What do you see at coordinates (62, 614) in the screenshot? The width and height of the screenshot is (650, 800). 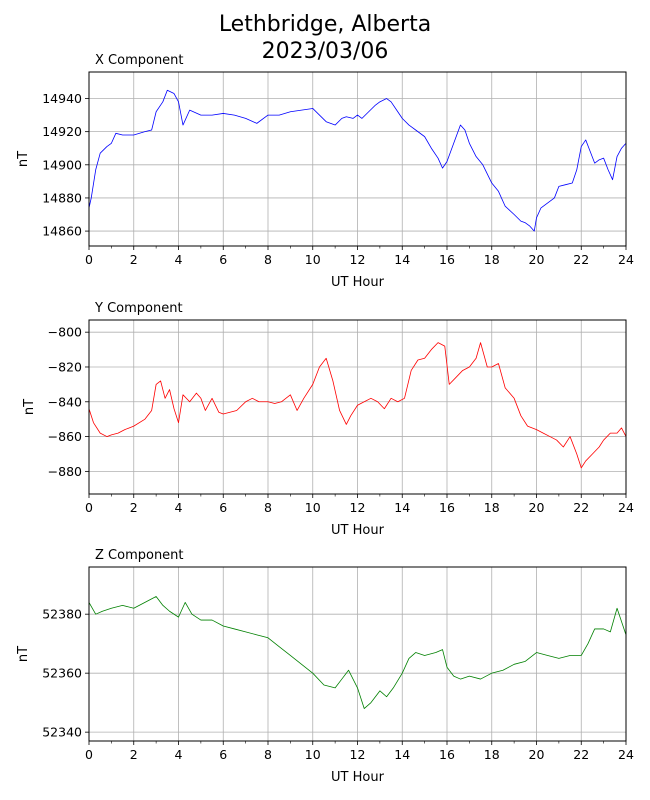 I see `z-ytick-label-2: 52380` at bounding box center [62, 614].